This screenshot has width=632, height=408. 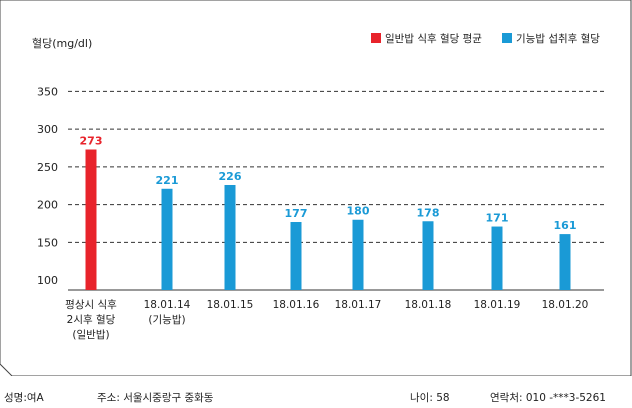 What do you see at coordinates (24, 398) in the screenshot?
I see `info-name: 성명:여A` at bounding box center [24, 398].